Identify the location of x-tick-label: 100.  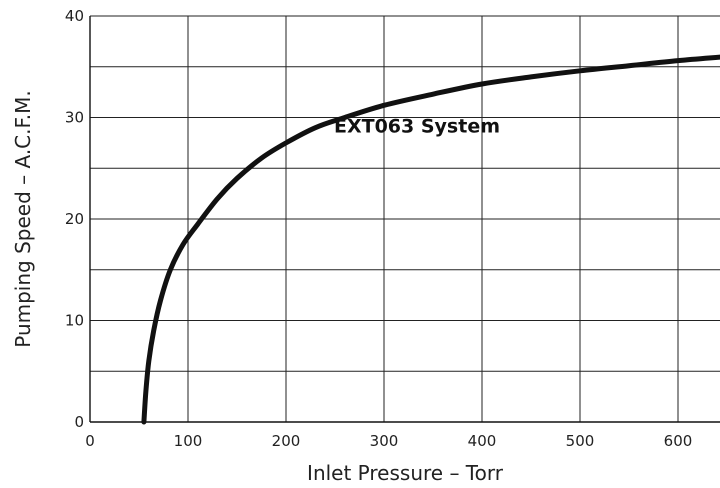
(188, 441).